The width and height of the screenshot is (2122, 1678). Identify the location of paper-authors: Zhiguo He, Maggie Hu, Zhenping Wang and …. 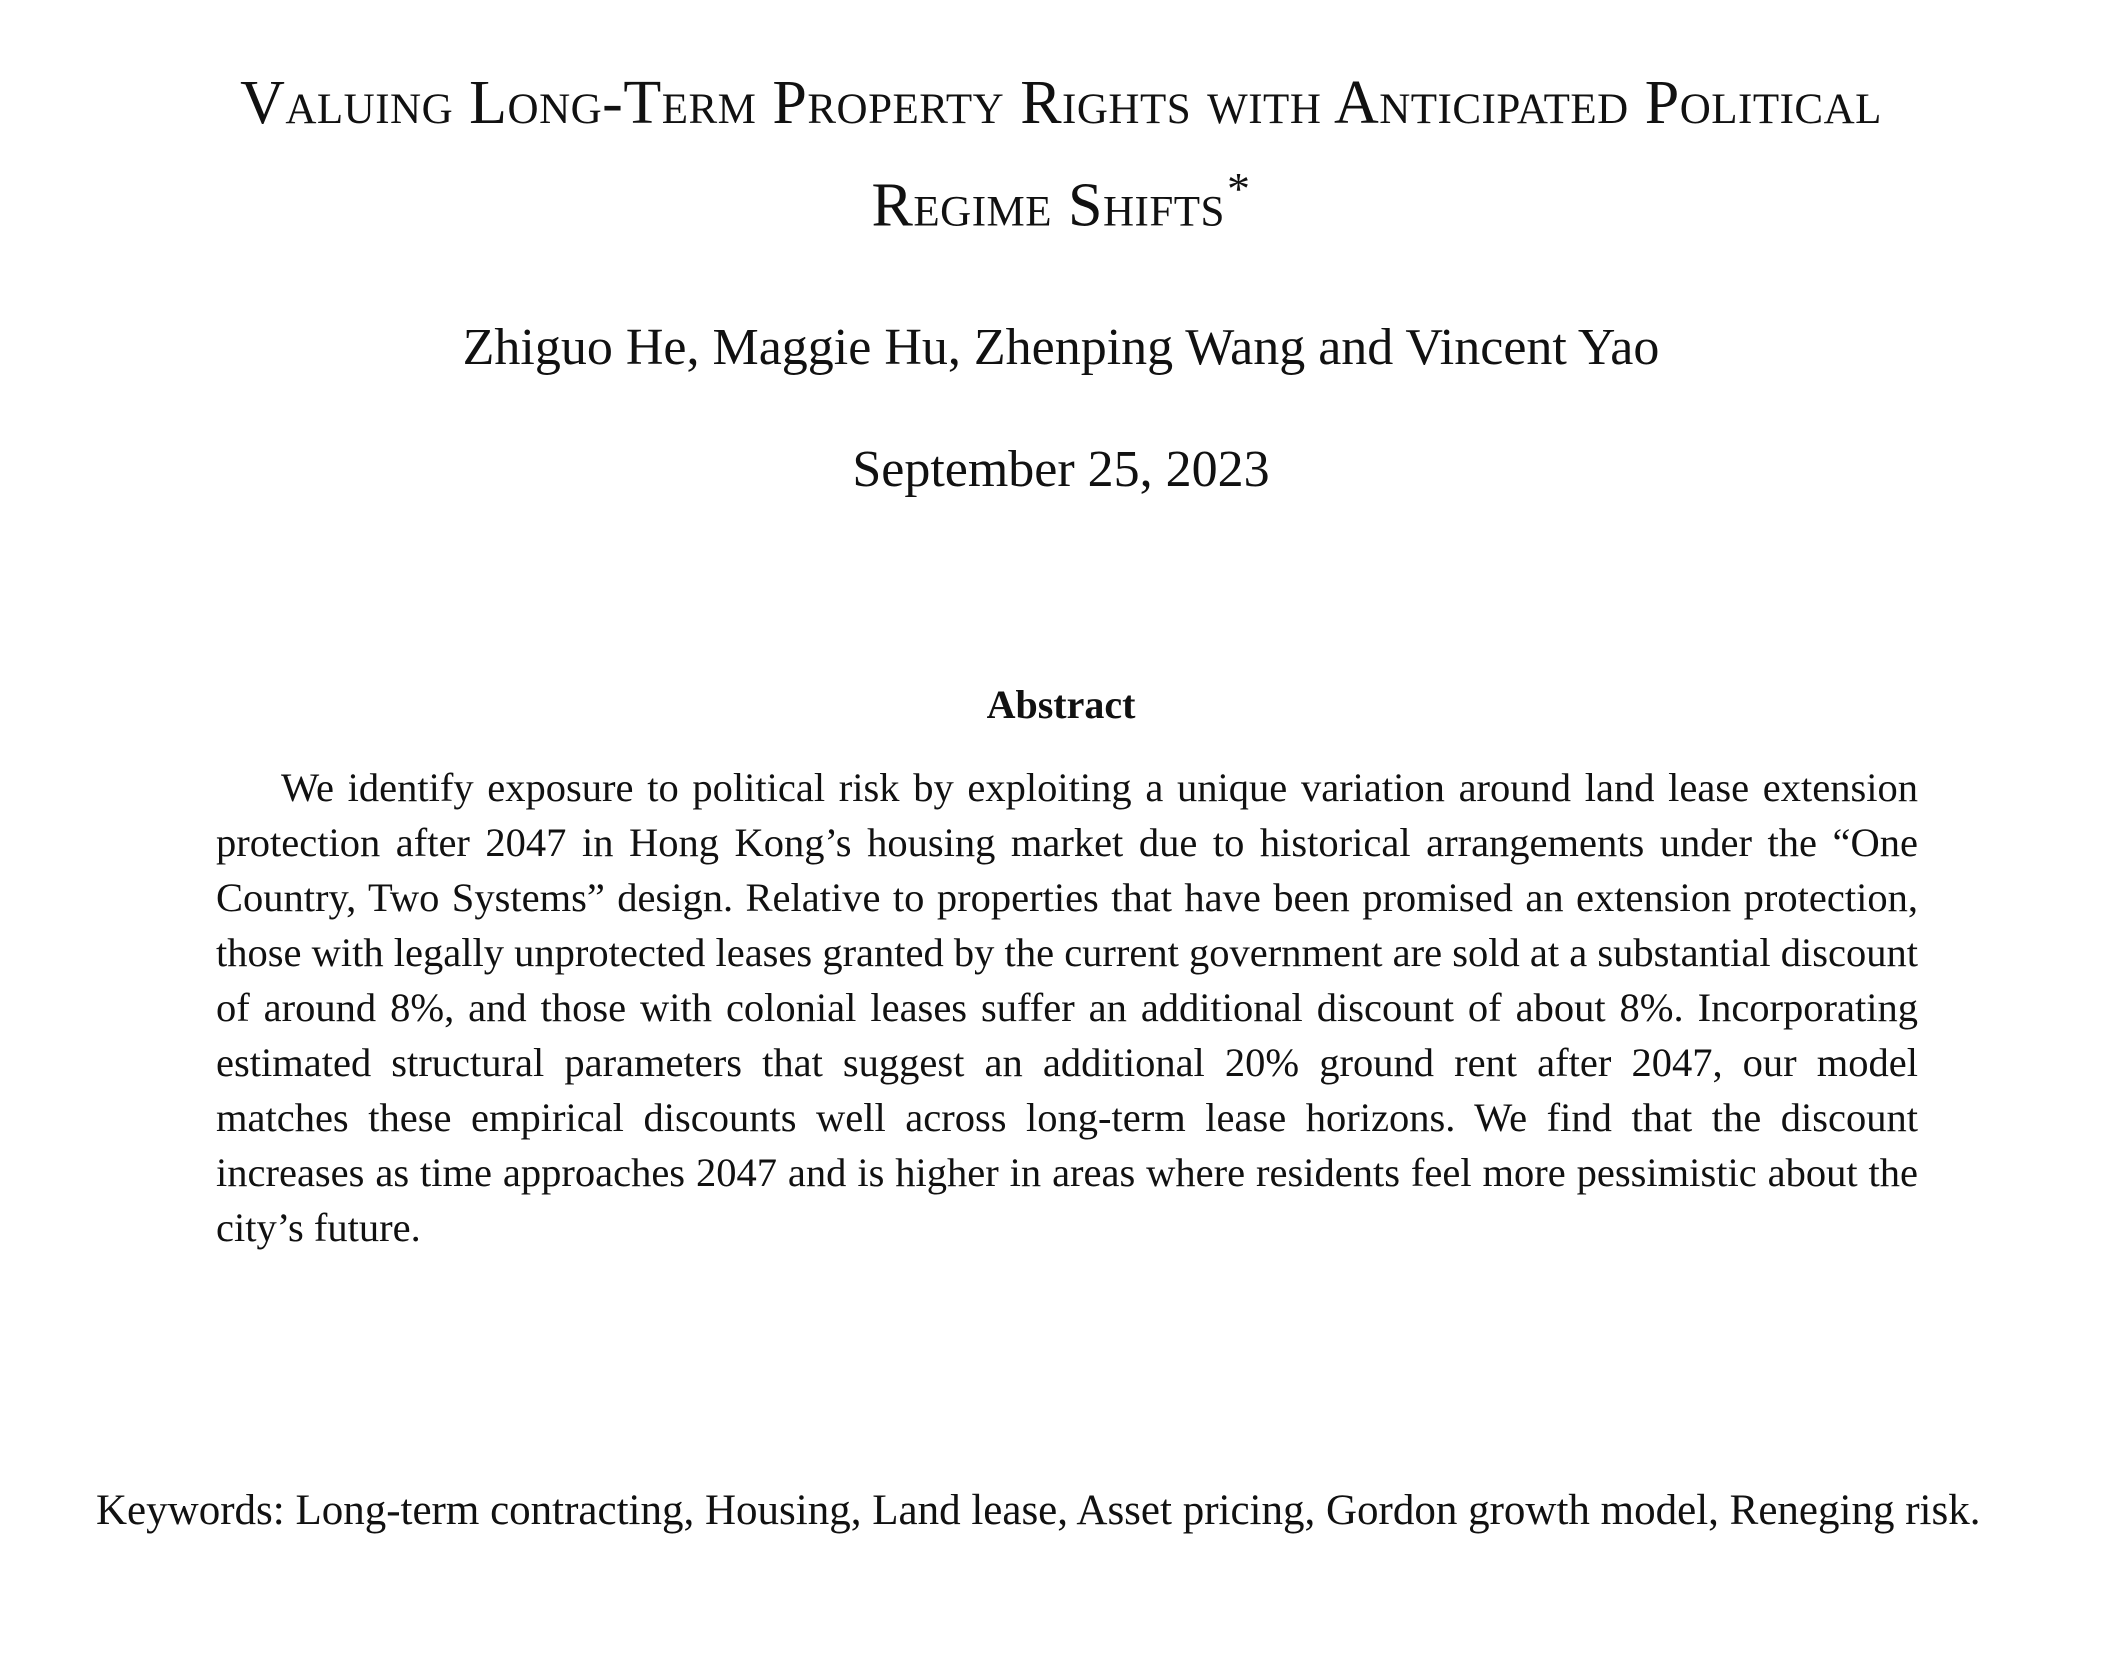
(1061, 347).